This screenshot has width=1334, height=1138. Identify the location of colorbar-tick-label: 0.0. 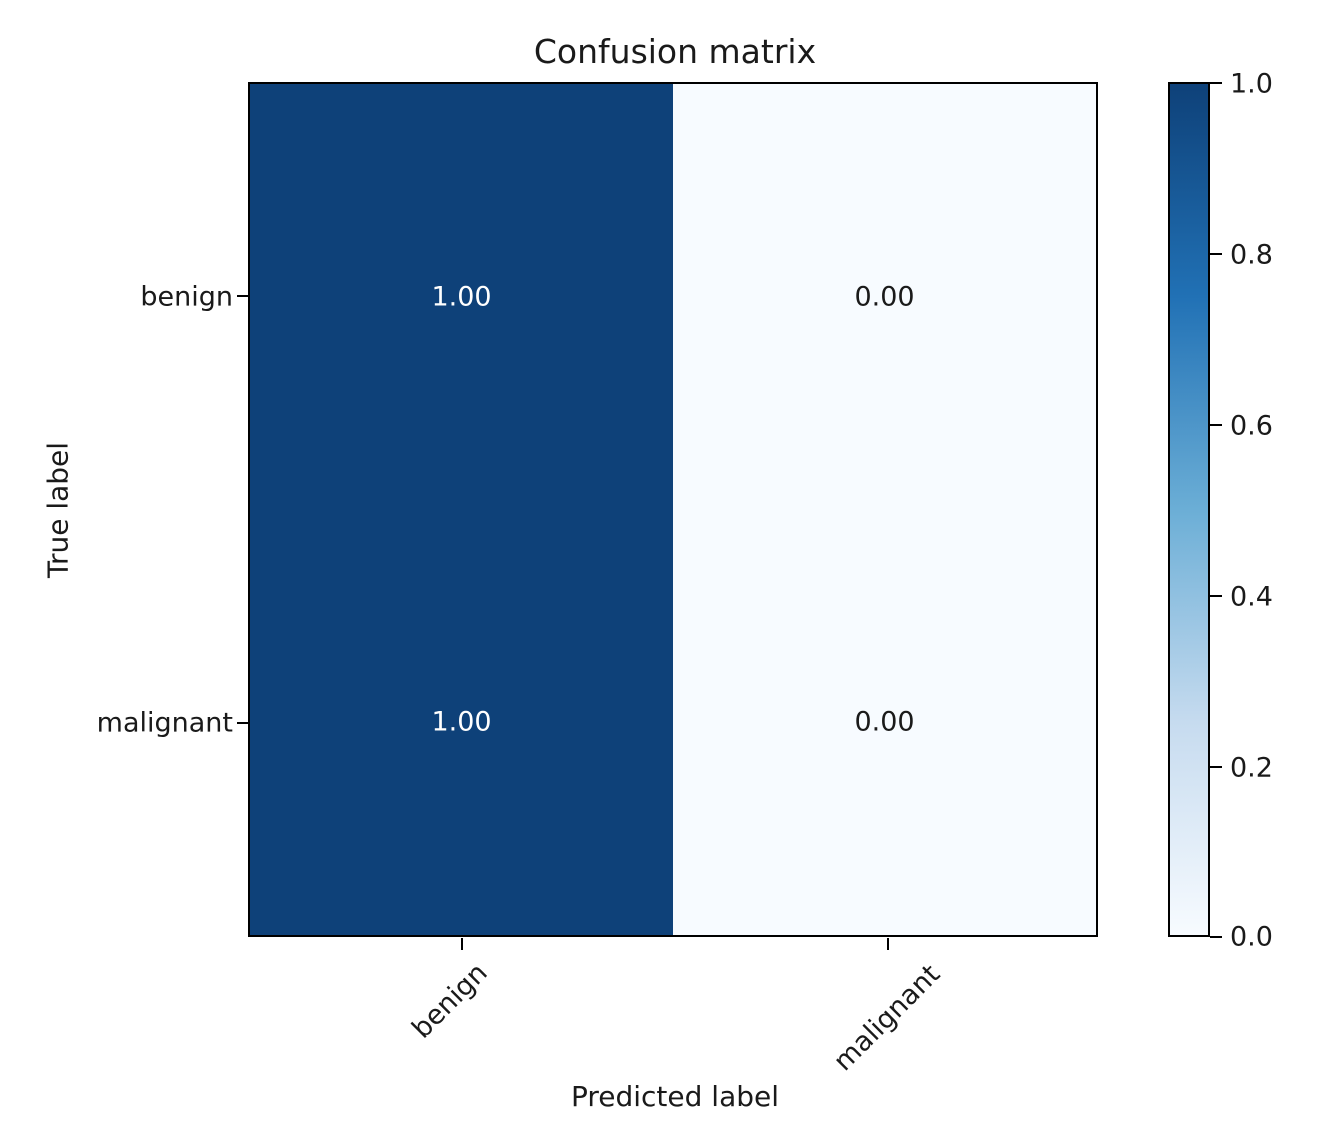
(1251, 937).